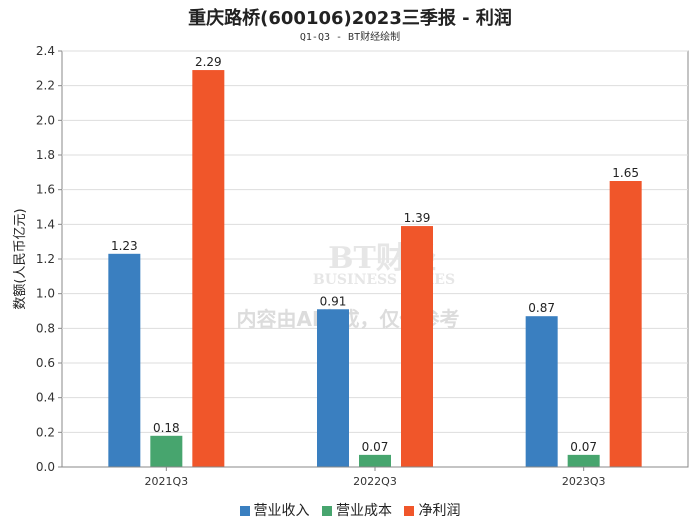  I want to click on bar-value-label: 0.18, so click(166, 428).